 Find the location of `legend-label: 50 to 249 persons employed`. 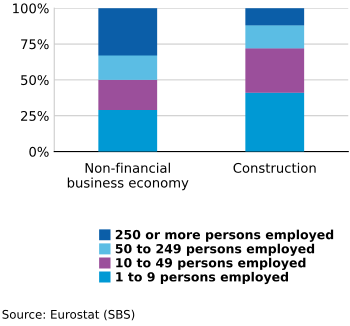

legend-label: 50 to 249 persons employed is located at coordinates (215, 250).